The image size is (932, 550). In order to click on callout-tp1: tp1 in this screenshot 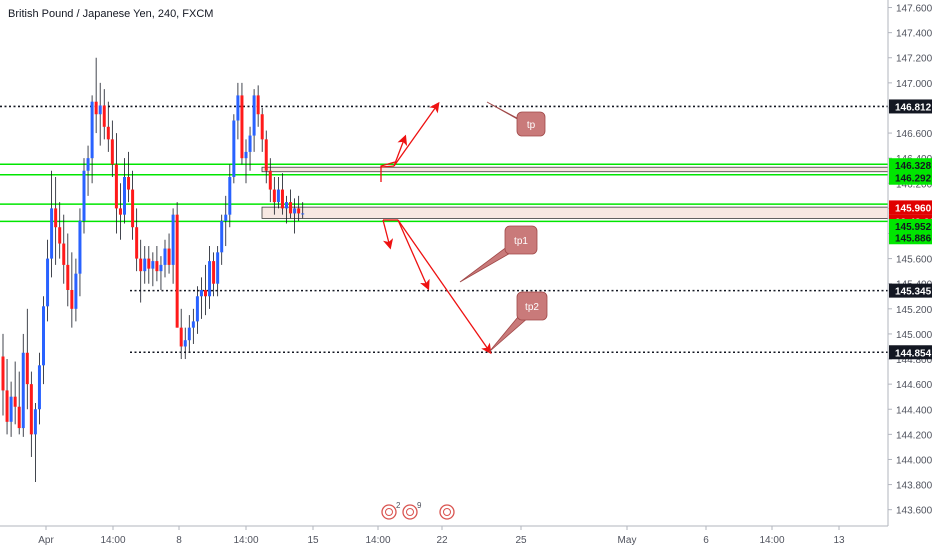, I will do `click(498, 254)`.